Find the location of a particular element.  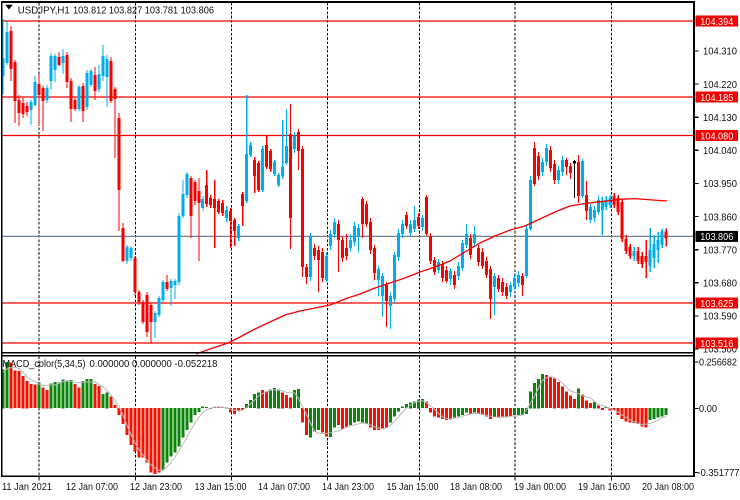

svg-text: 103.625 is located at coordinates (716, 304).